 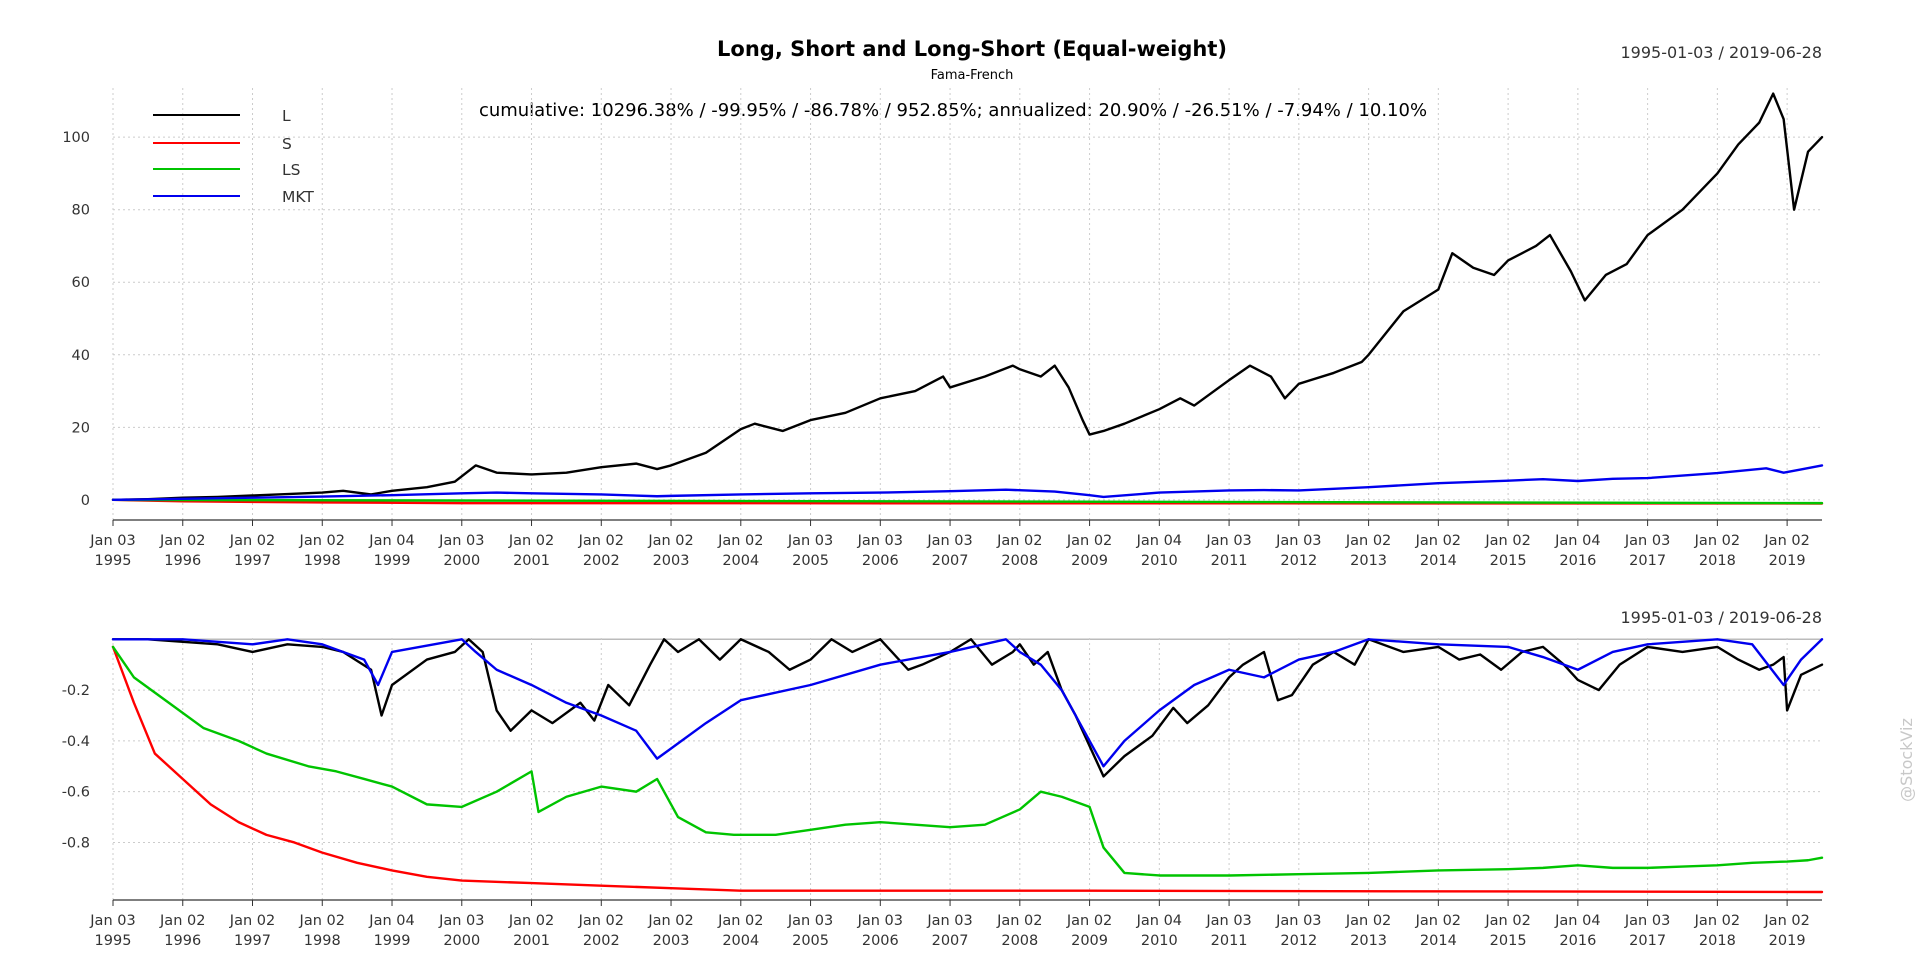 I want to click on bottom-y-axis: -0.2 -0.4 -0.6 -0.8, so click(x=76, y=767).